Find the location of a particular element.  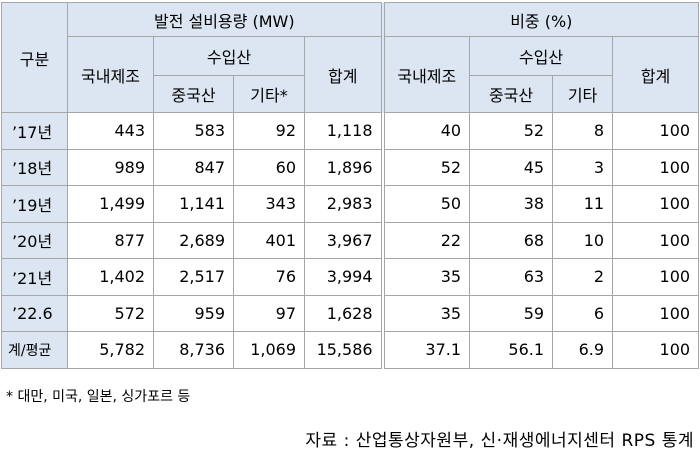

cell: 37.1 is located at coordinates (425, 350).